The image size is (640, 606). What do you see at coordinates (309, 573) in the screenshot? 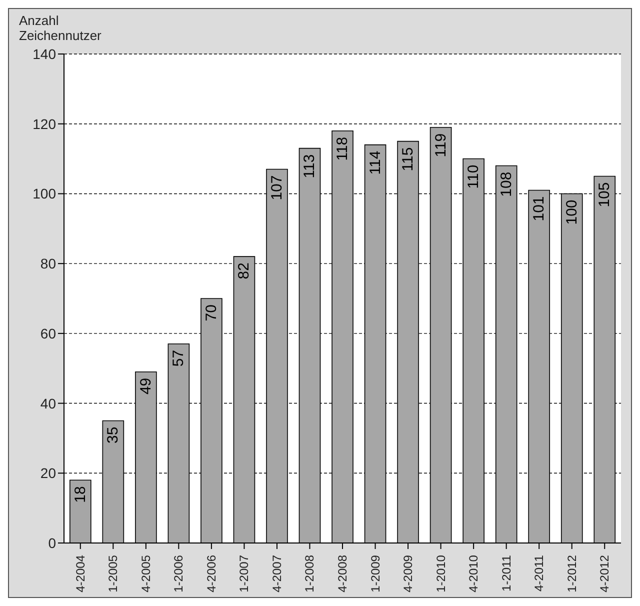
I see `x-tick-label: 1-2008` at bounding box center [309, 573].